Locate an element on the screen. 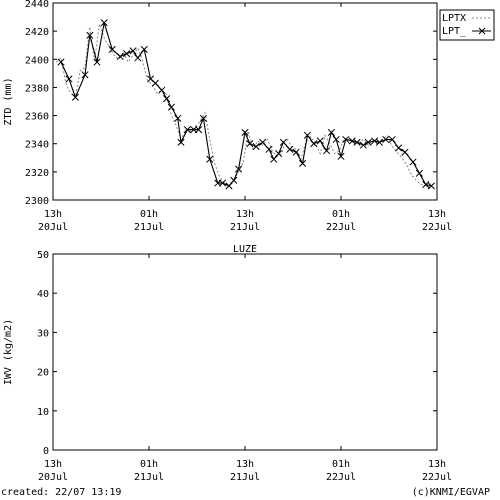 The width and height of the screenshot is (500, 500). legend-label: LPTX is located at coordinates (454, 18).